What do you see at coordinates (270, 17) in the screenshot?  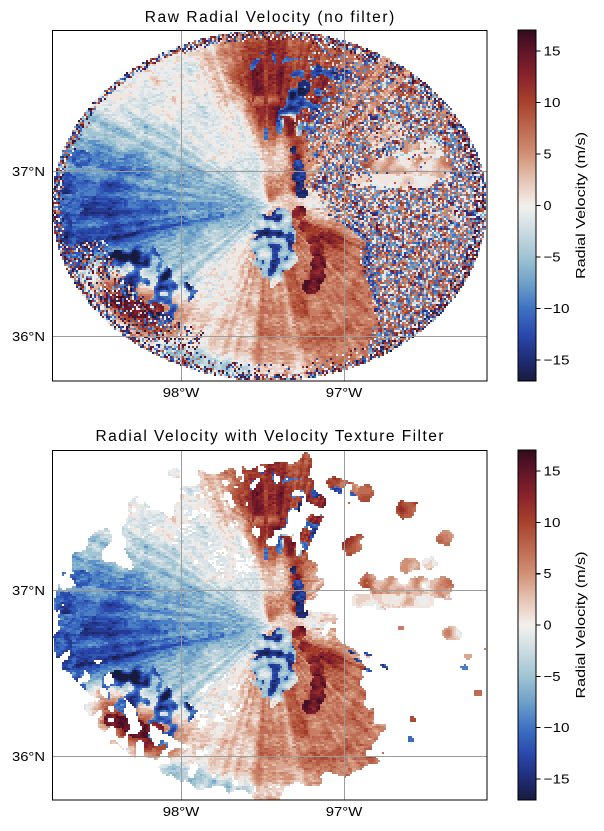 I see `svg-text:Raw Radial Velocity (no filter: Raw Radial Velocity (no filter)` at bounding box center [270, 17].